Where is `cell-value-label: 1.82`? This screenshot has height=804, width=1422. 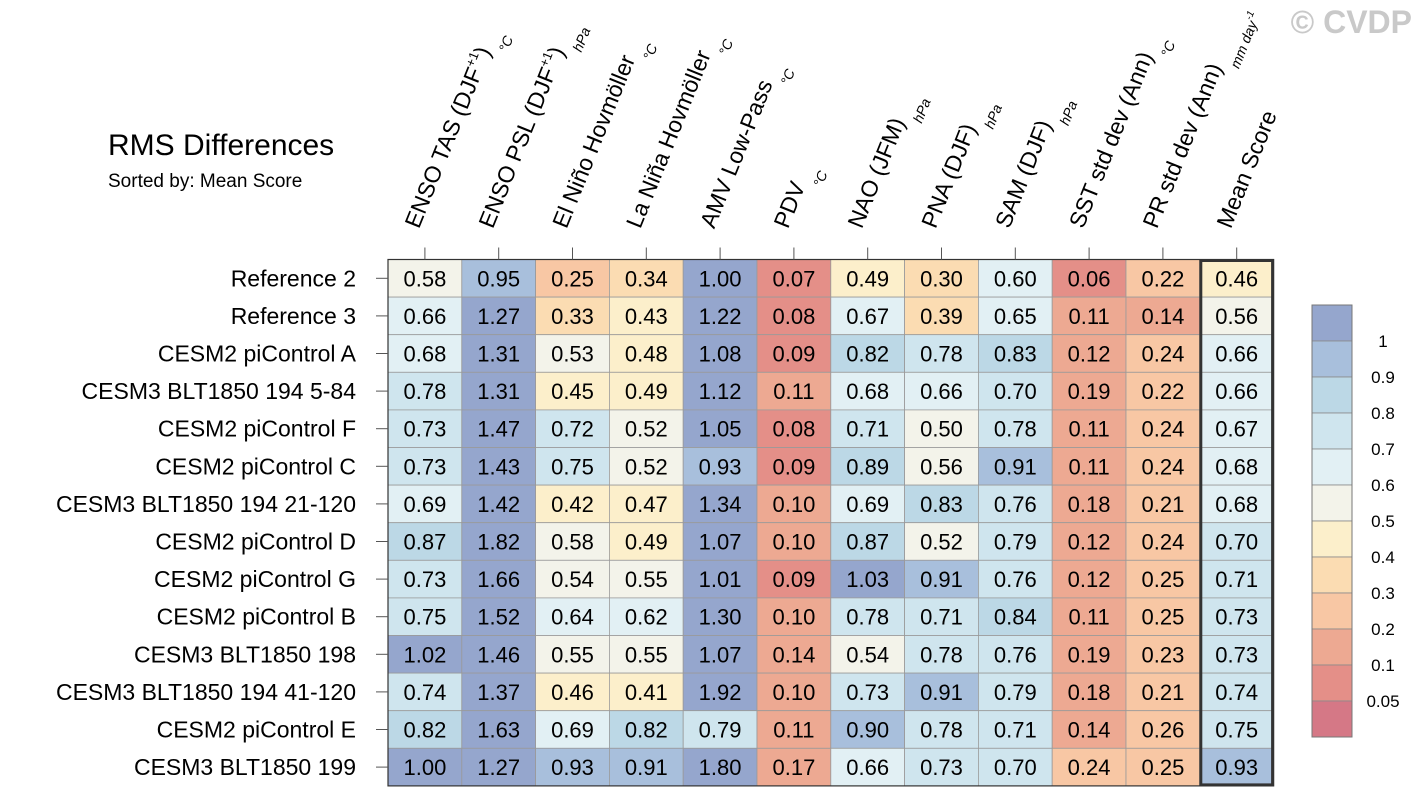 cell-value-label: 1.82 is located at coordinates (498, 542).